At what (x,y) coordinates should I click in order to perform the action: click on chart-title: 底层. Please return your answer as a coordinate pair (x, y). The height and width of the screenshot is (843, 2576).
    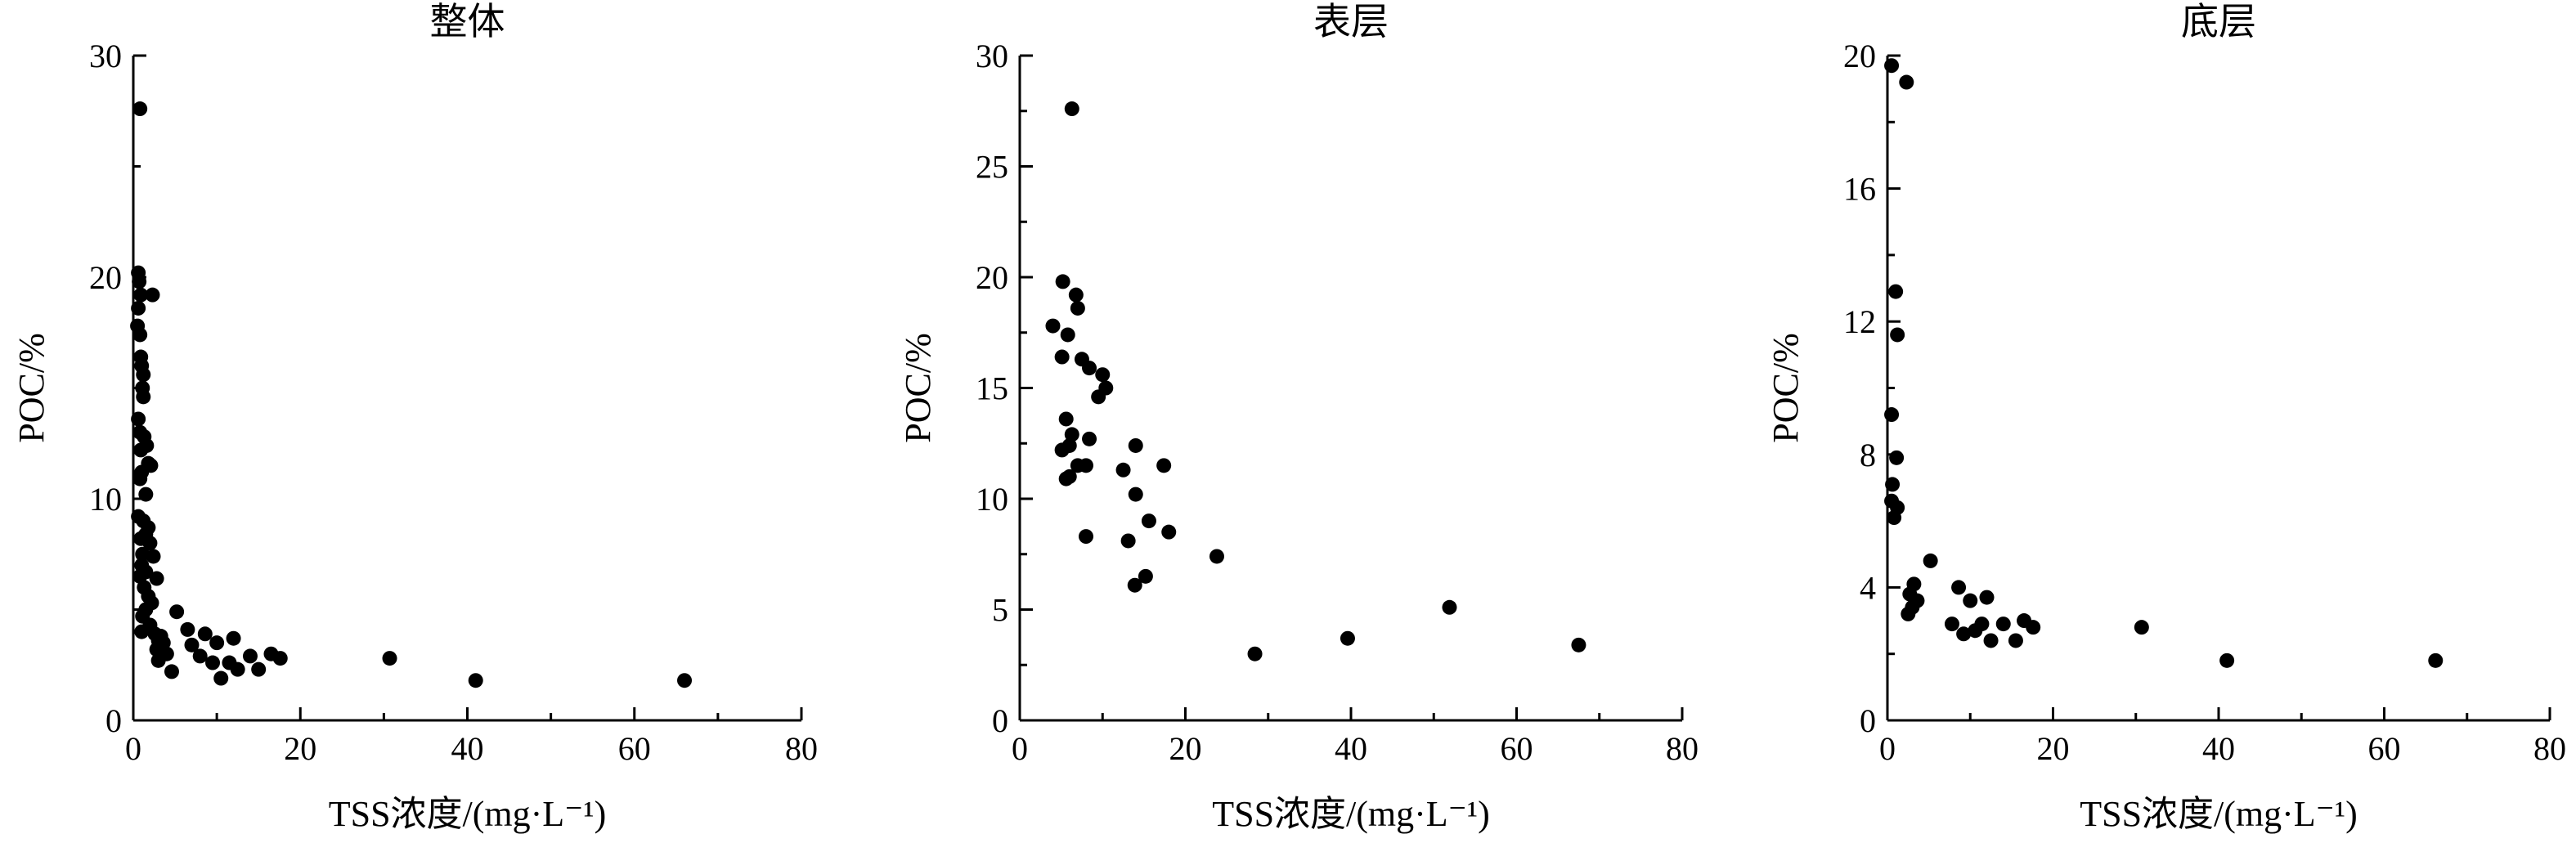
    Looking at the image, I should click on (2218, 22).